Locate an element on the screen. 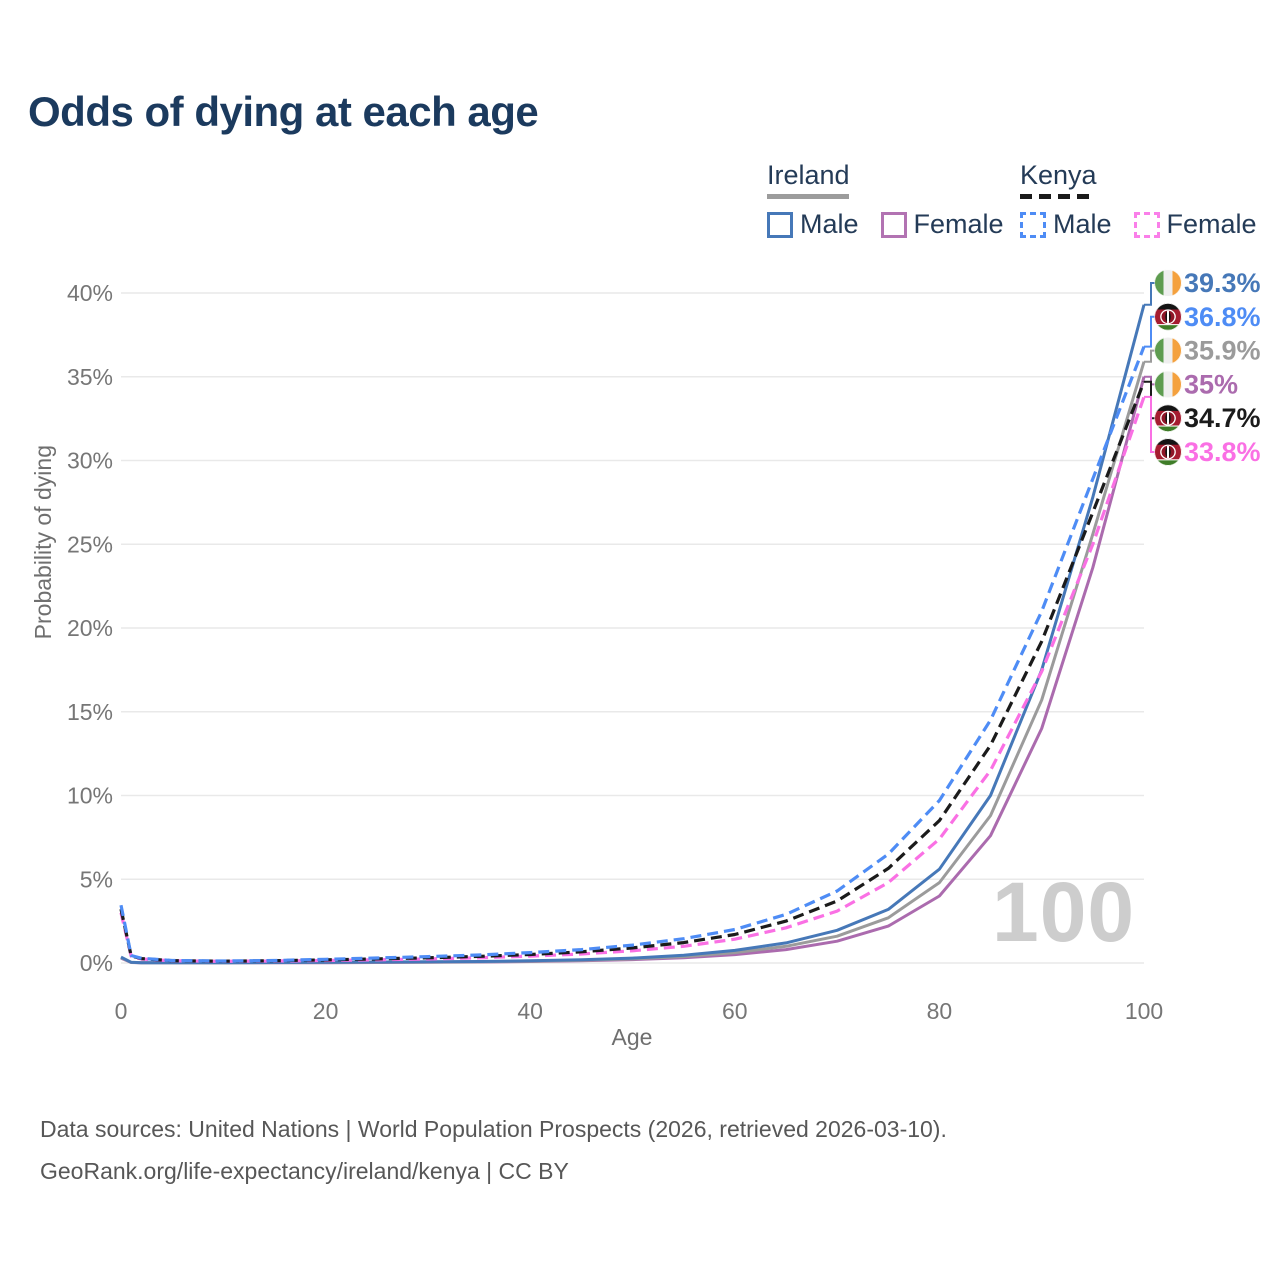 The height and width of the screenshot is (1280, 1280). leader-line-kenya-male is located at coordinates (1149, 331).